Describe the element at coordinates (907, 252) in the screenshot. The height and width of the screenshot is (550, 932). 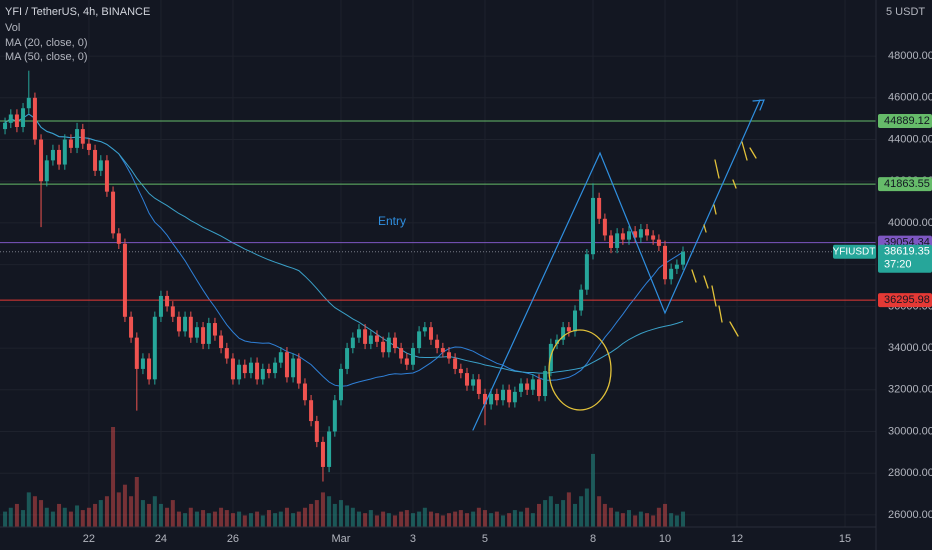
I see `last-price-label: 38619.35` at that location.